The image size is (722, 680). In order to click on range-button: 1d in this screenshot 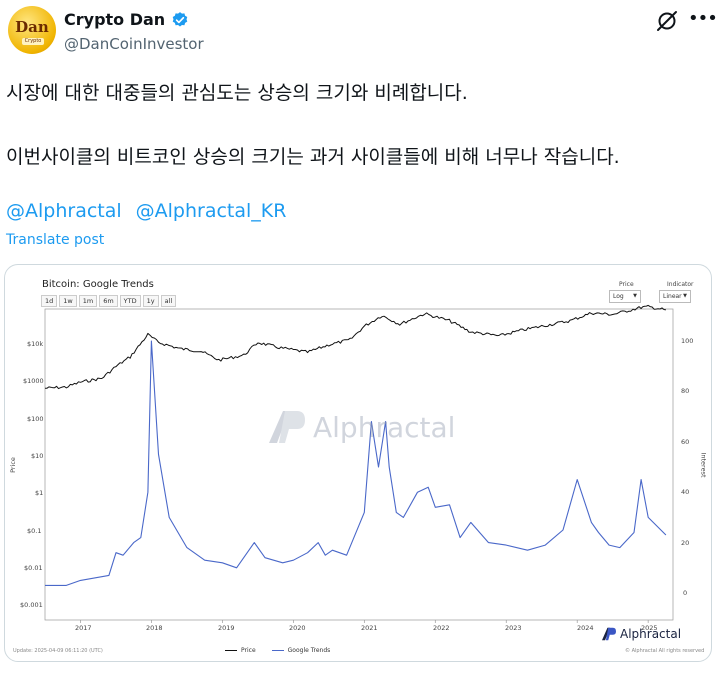, I will do `click(49, 301)`.